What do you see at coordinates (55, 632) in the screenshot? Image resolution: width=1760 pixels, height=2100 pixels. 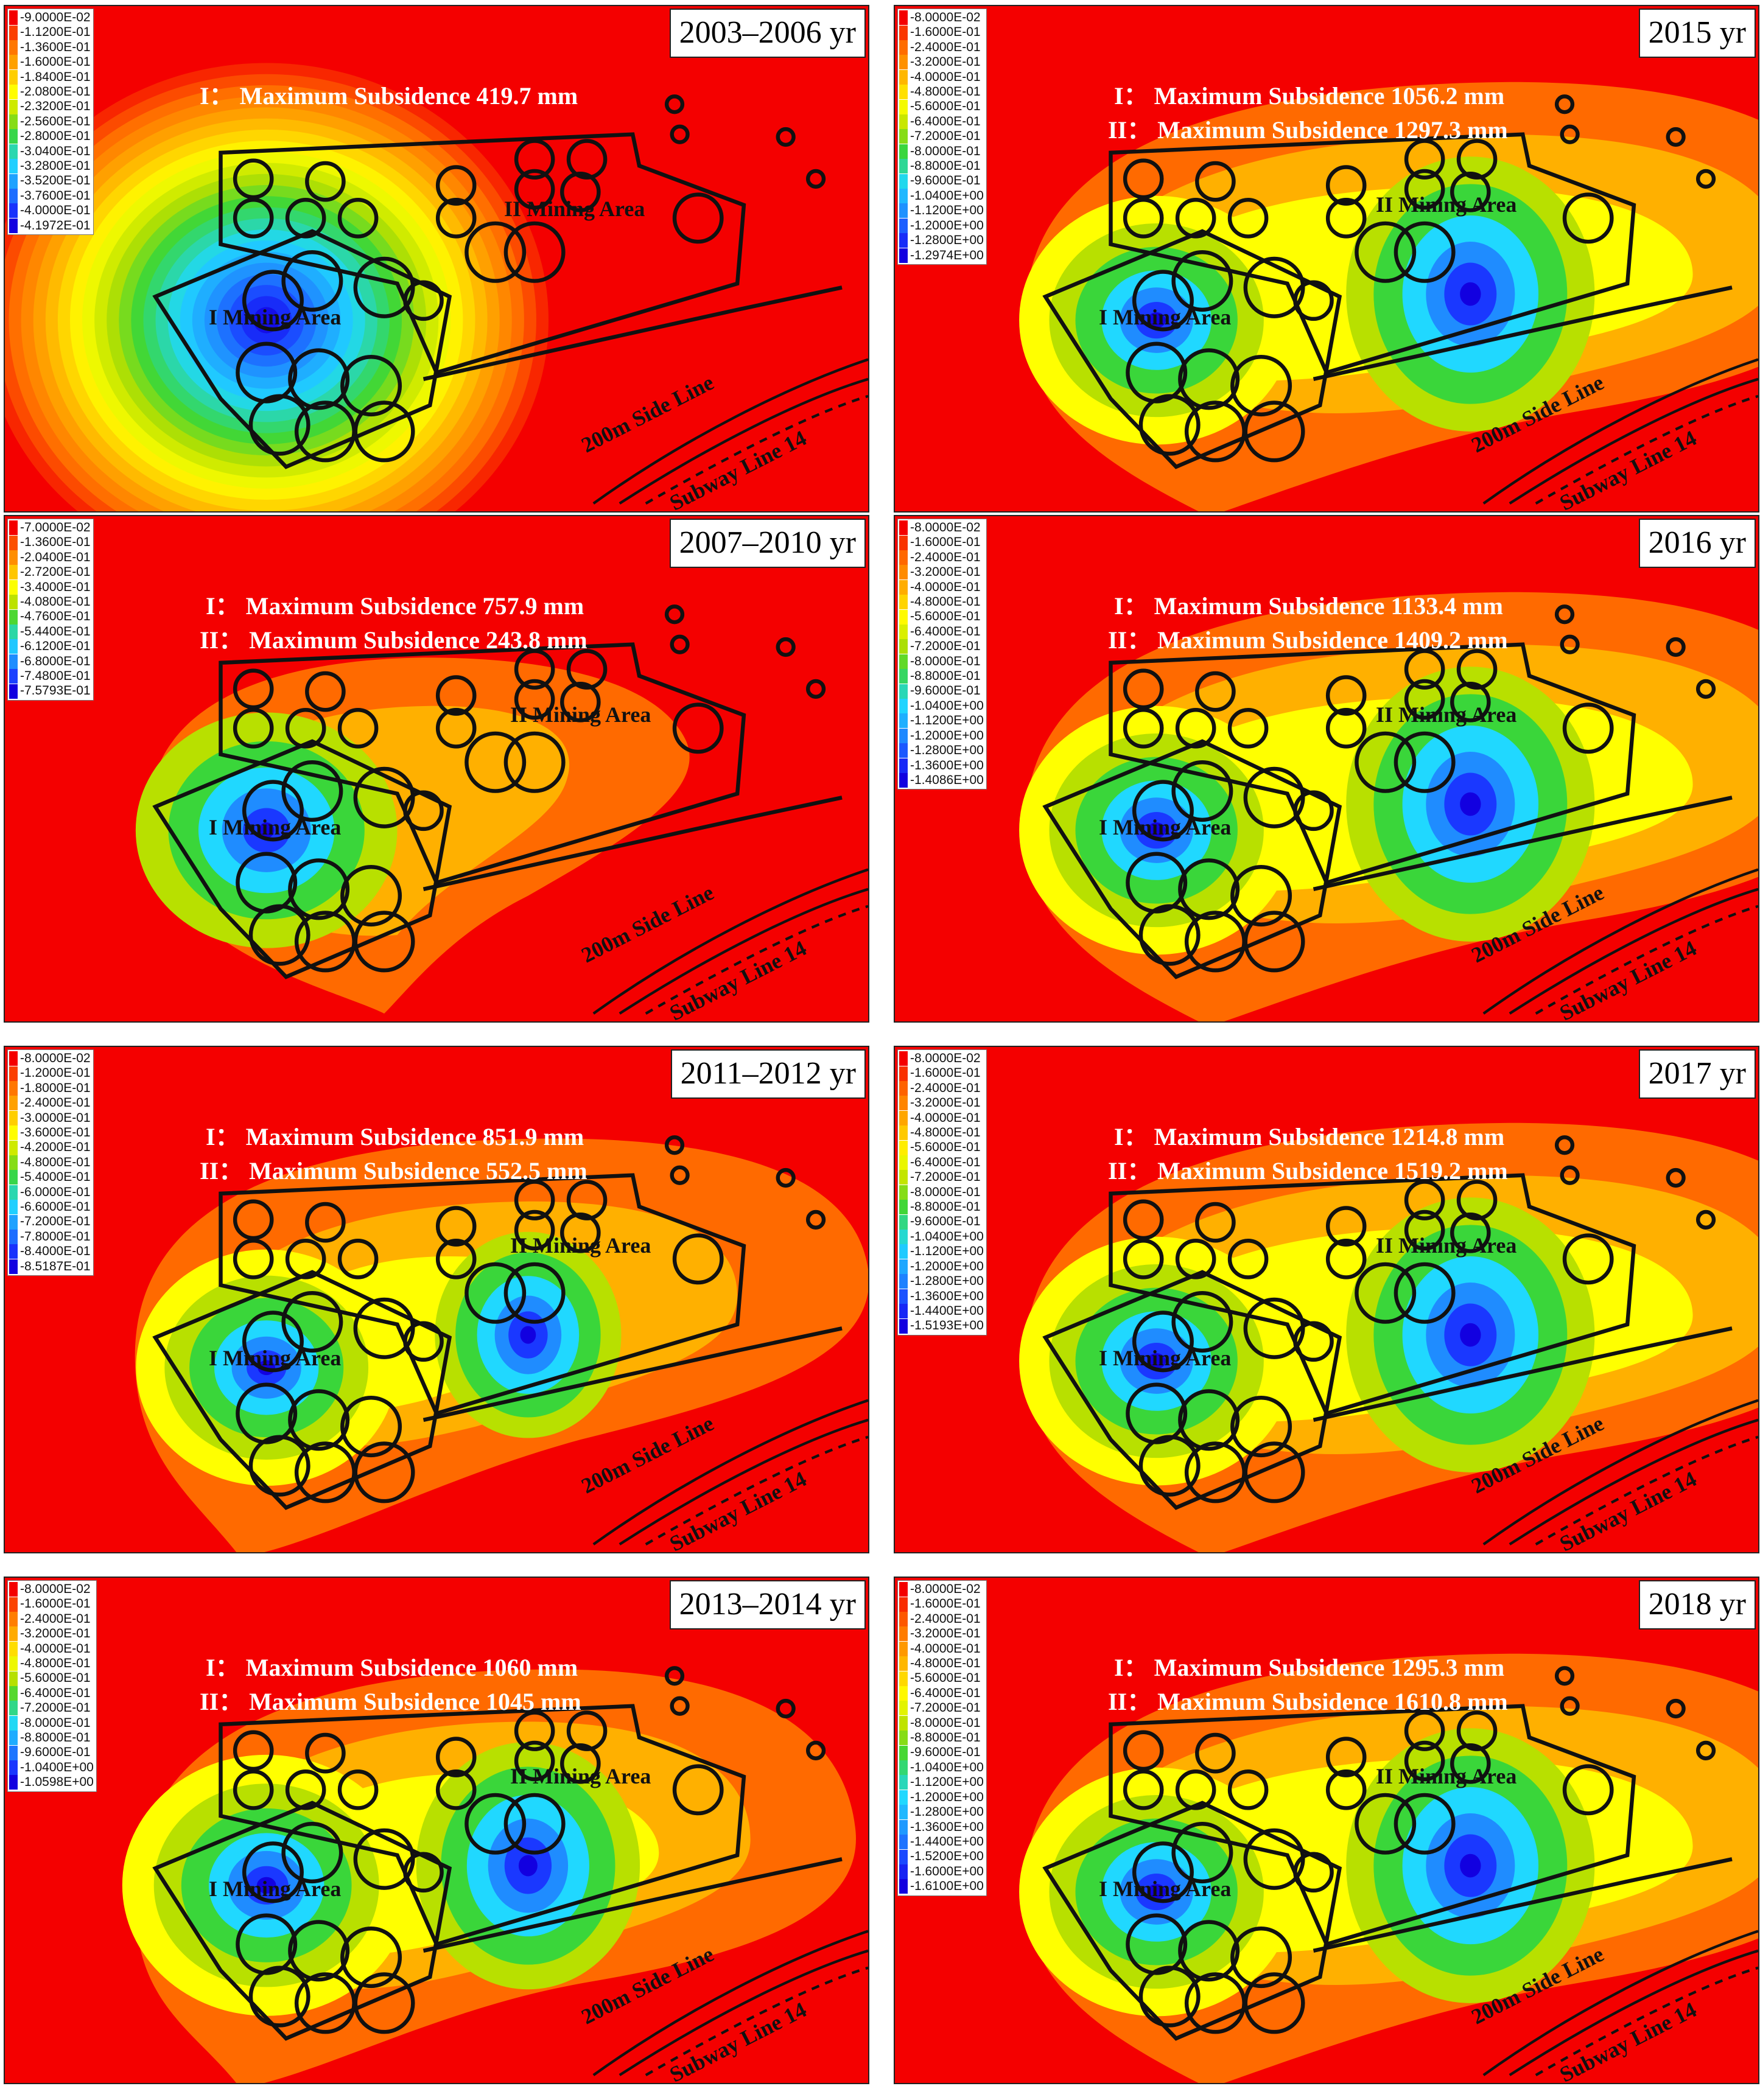 I see `legend-label: -5.4400E-01` at bounding box center [55, 632].